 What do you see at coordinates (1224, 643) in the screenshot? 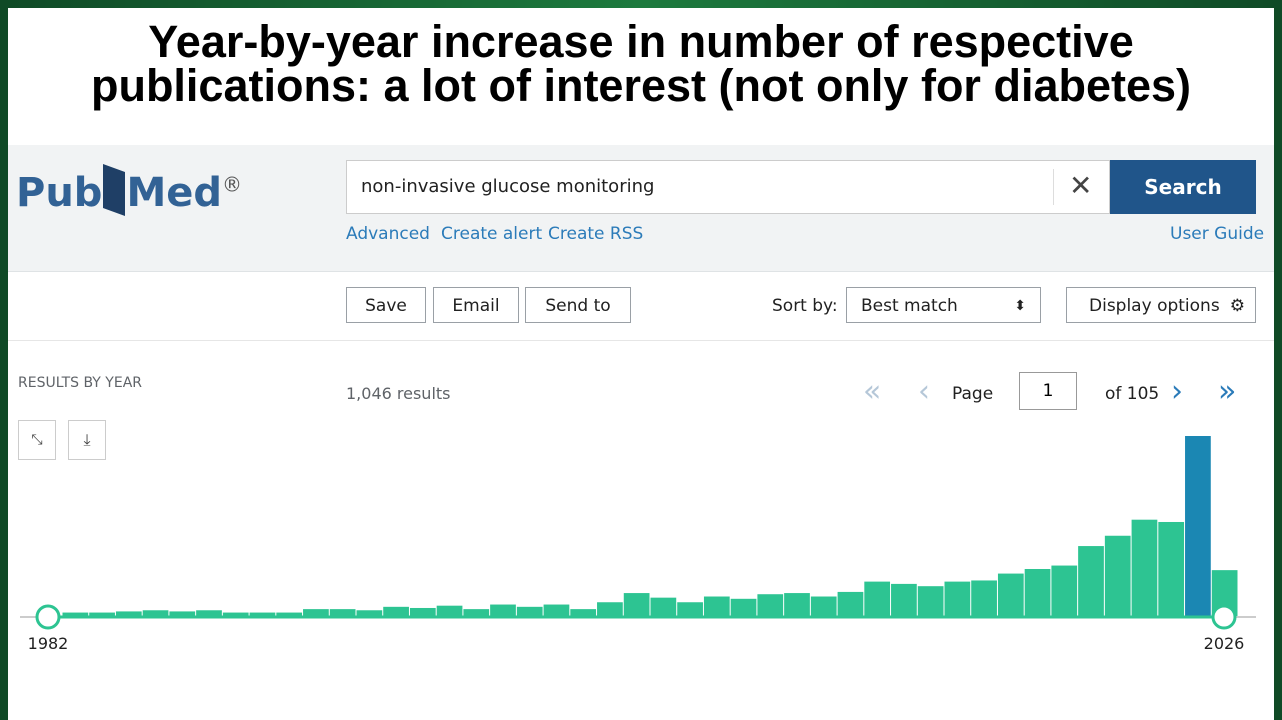
I see `x-tick-label: 2026` at bounding box center [1224, 643].